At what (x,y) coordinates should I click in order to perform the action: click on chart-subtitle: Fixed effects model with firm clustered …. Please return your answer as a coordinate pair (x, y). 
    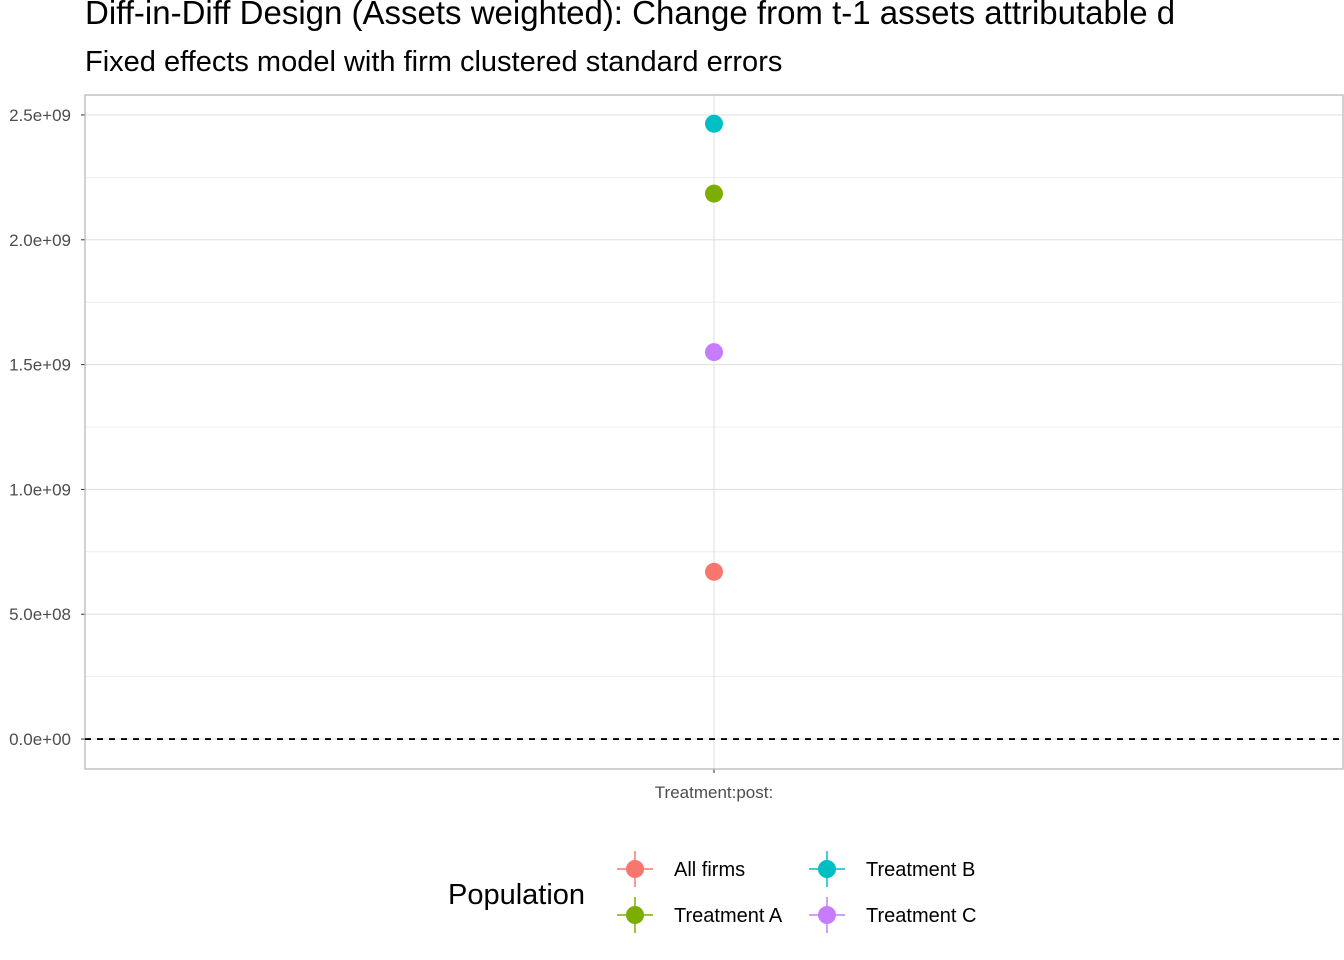
    Looking at the image, I should click on (434, 62).